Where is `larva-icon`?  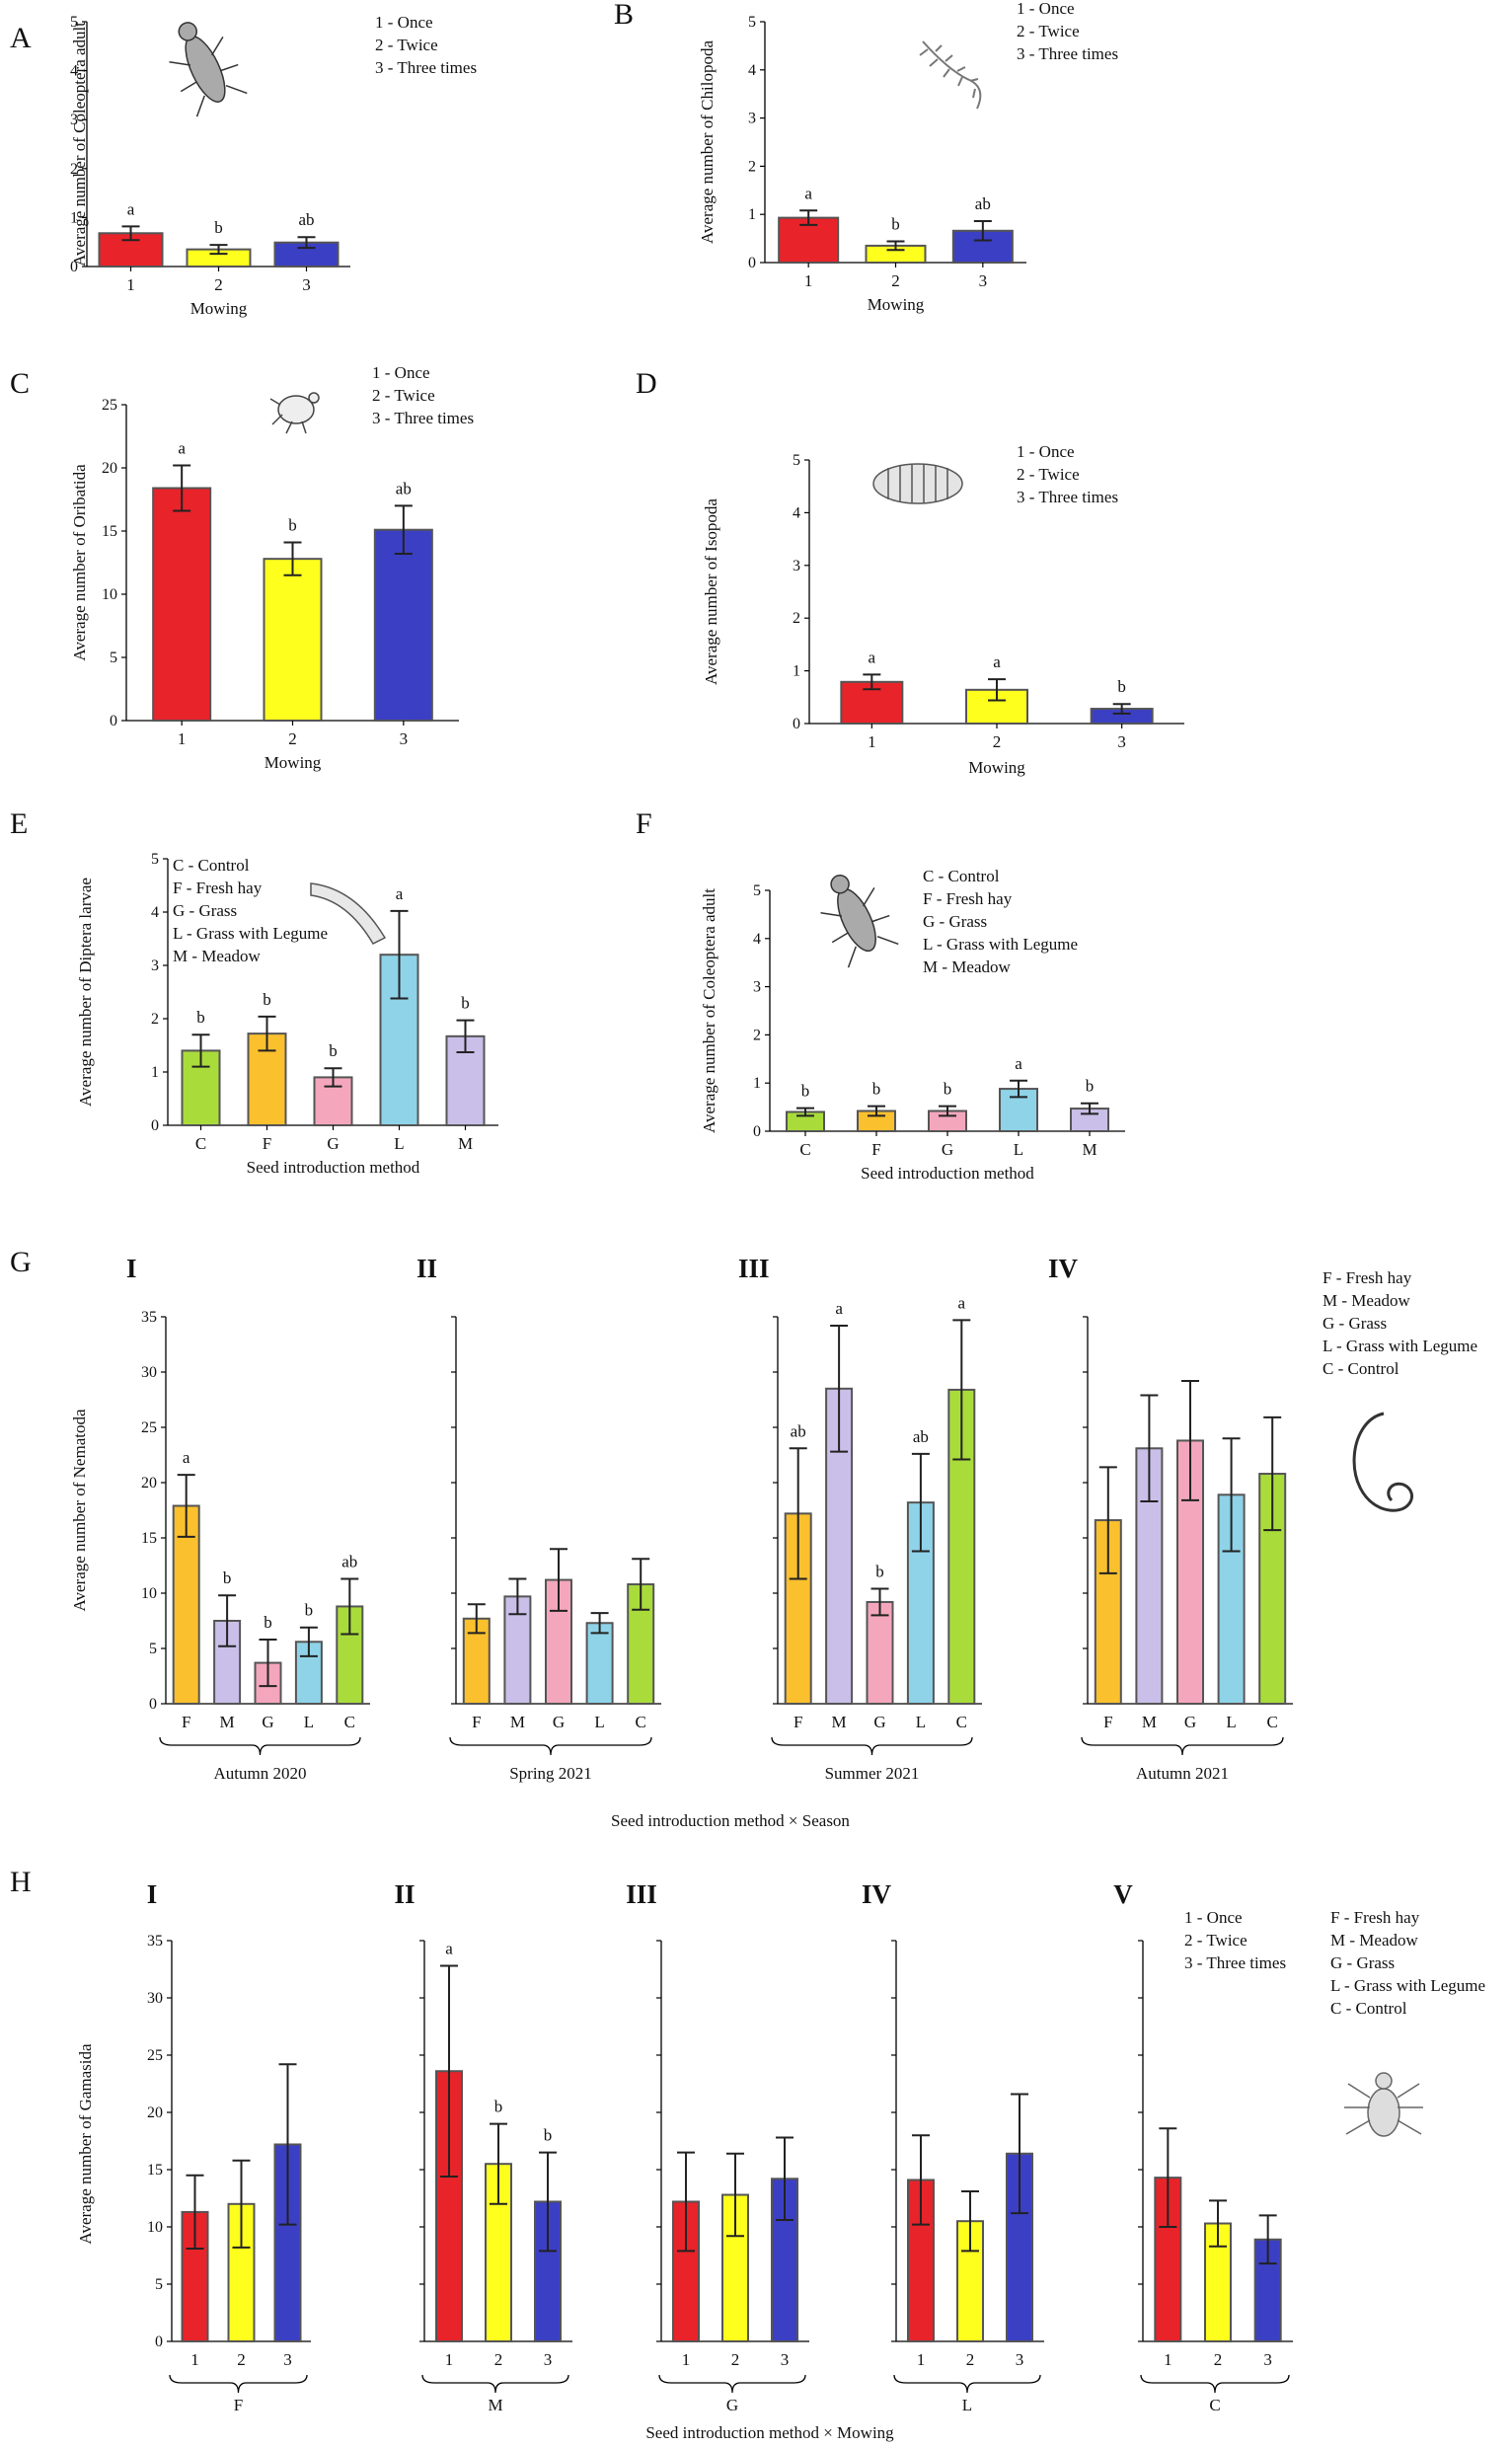
larva-icon is located at coordinates (348, 913).